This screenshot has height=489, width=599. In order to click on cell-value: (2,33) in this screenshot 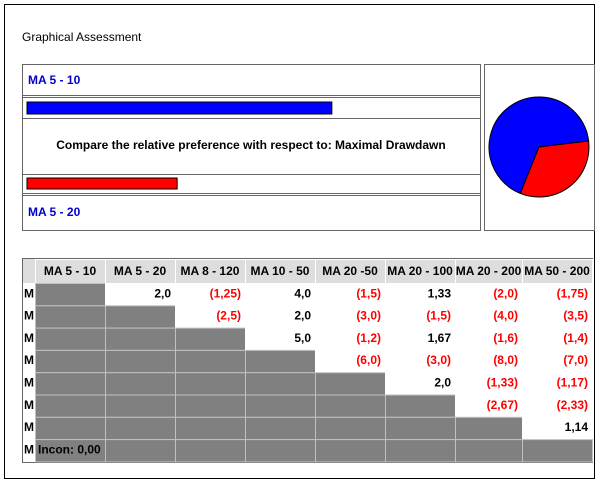, I will do `click(572, 405)`.